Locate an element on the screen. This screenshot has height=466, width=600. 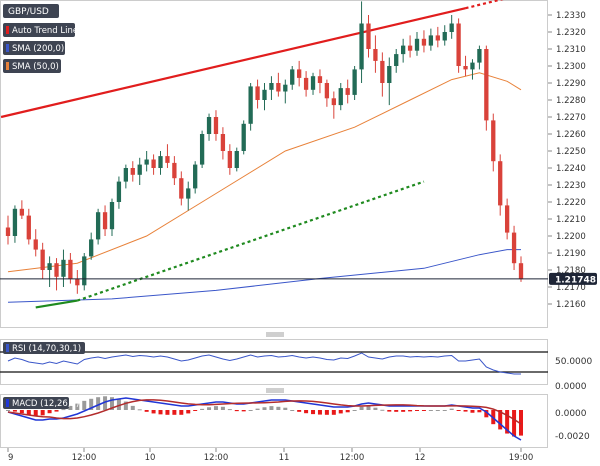
macd-tick-0: 0.0000 is located at coordinates (571, 414).